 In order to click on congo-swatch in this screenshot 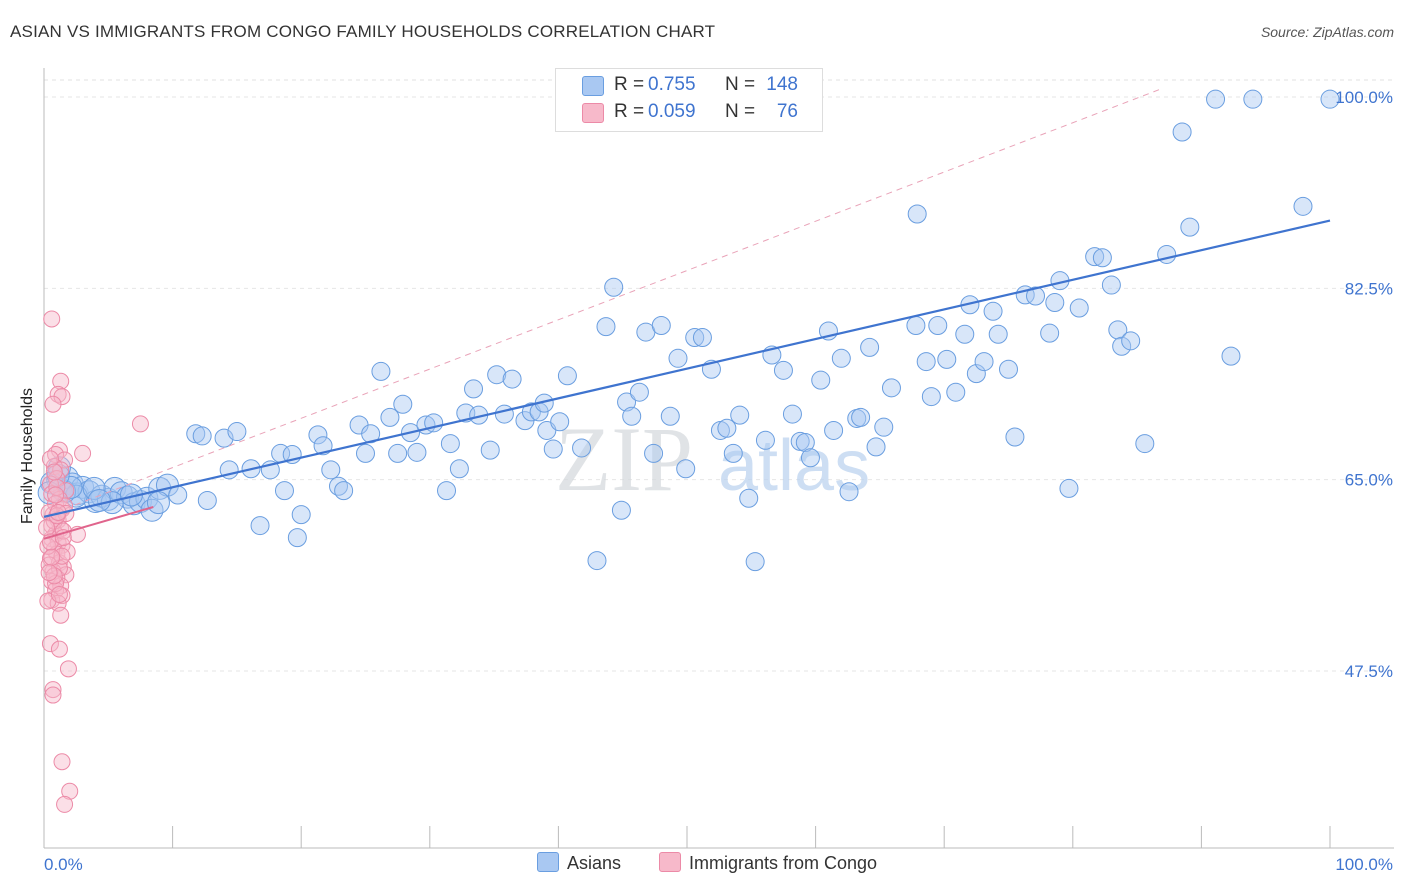, I will do `click(593, 113)`.